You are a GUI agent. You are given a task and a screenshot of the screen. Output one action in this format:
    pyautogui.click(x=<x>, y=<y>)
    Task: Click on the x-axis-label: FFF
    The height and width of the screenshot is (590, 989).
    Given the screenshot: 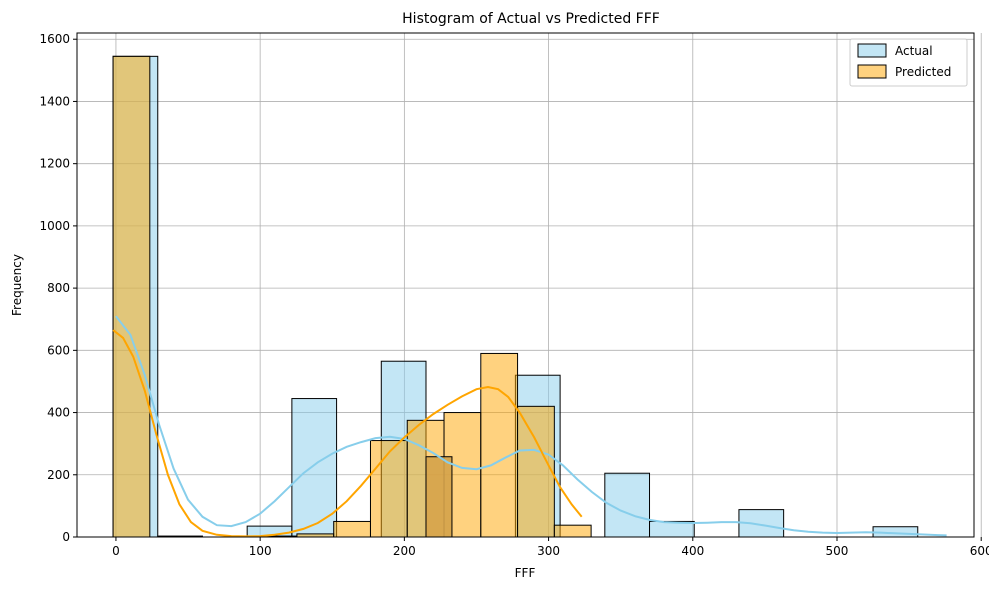 What is the action you would take?
    pyautogui.click(x=525, y=573)
    